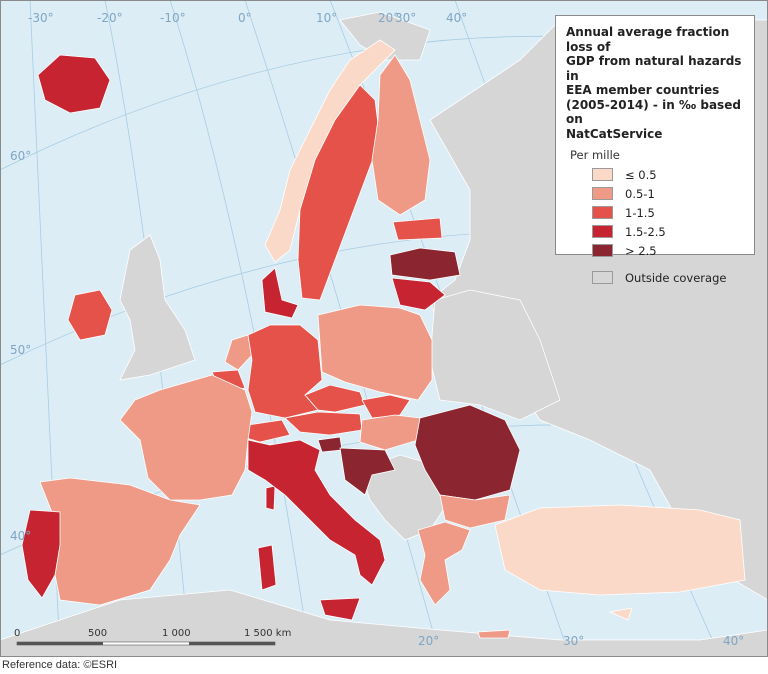 This screenshot has height=674, width=768. I want to click on latvia, so click(425, 264).